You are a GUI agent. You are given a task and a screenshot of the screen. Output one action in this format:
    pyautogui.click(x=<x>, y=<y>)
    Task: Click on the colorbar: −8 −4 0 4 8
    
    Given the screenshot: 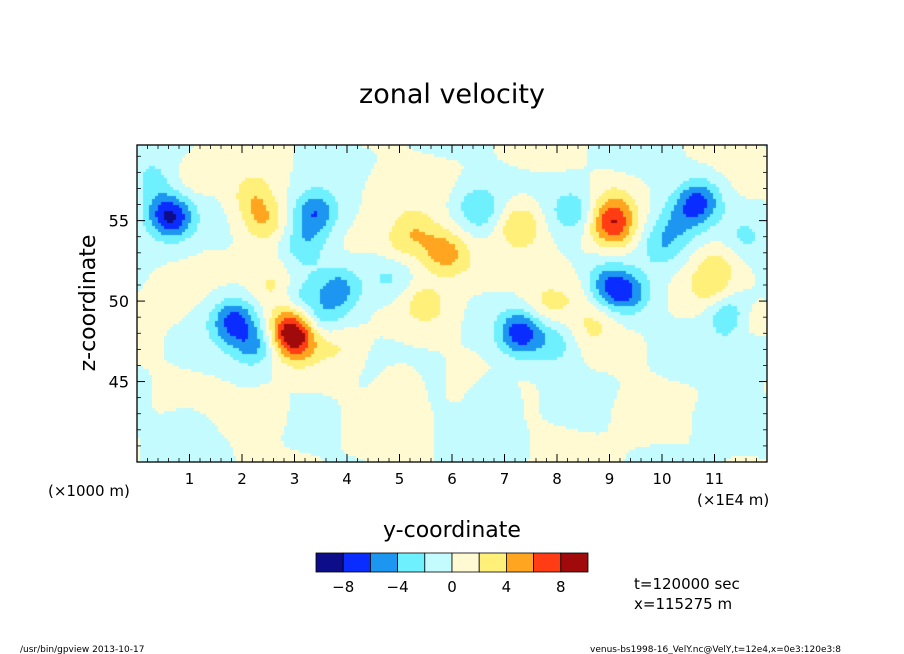 What is the action you would take?
    pyautogui.click(x=452, y=574)
    